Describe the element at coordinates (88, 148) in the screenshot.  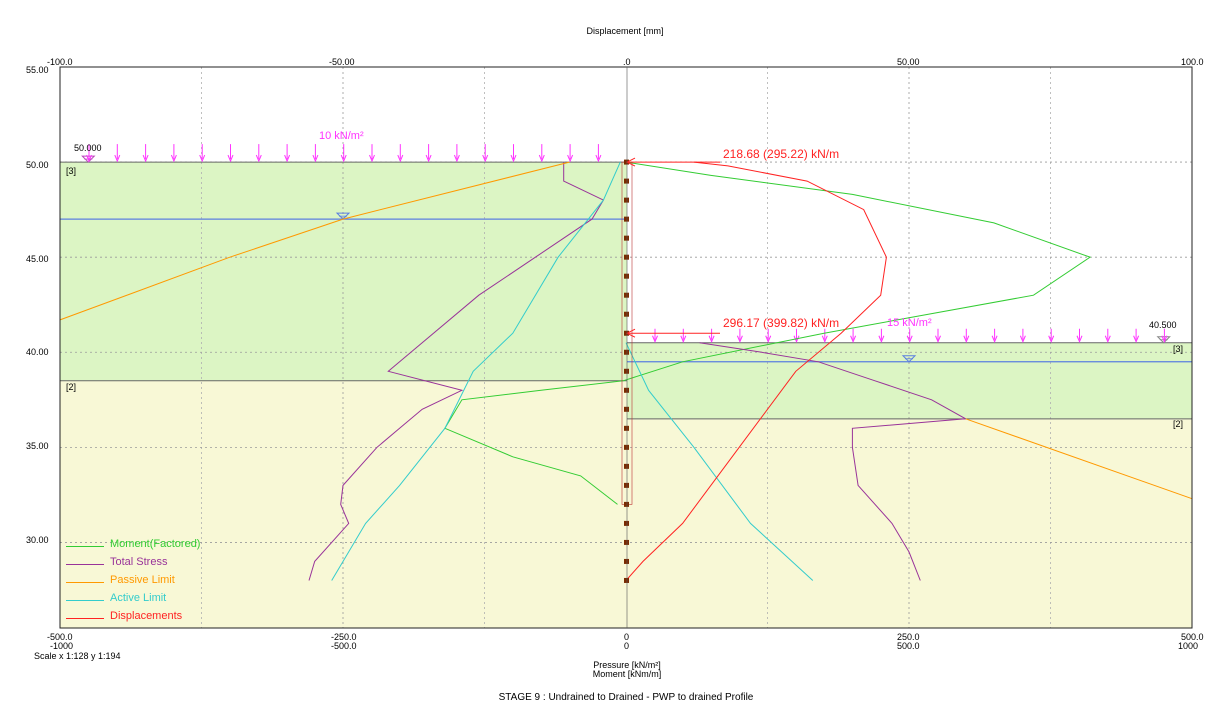
I see `ground-level-label-left: 50.000` at that location.